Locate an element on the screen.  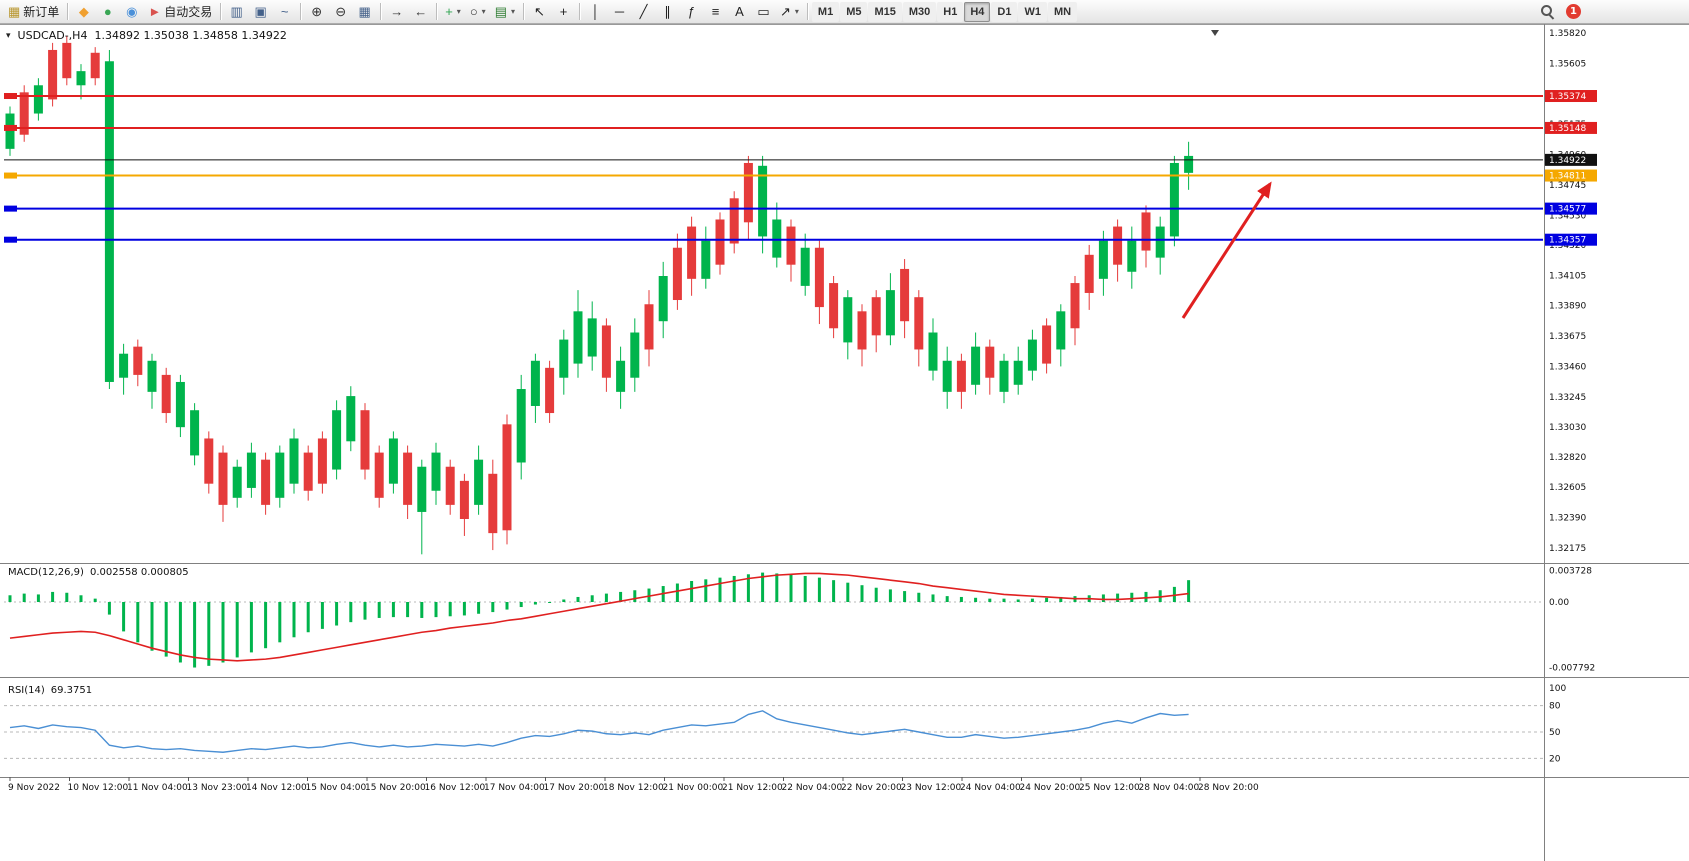
svg-text: 22 Nov 20:00 is located at coordinates (871, 788).